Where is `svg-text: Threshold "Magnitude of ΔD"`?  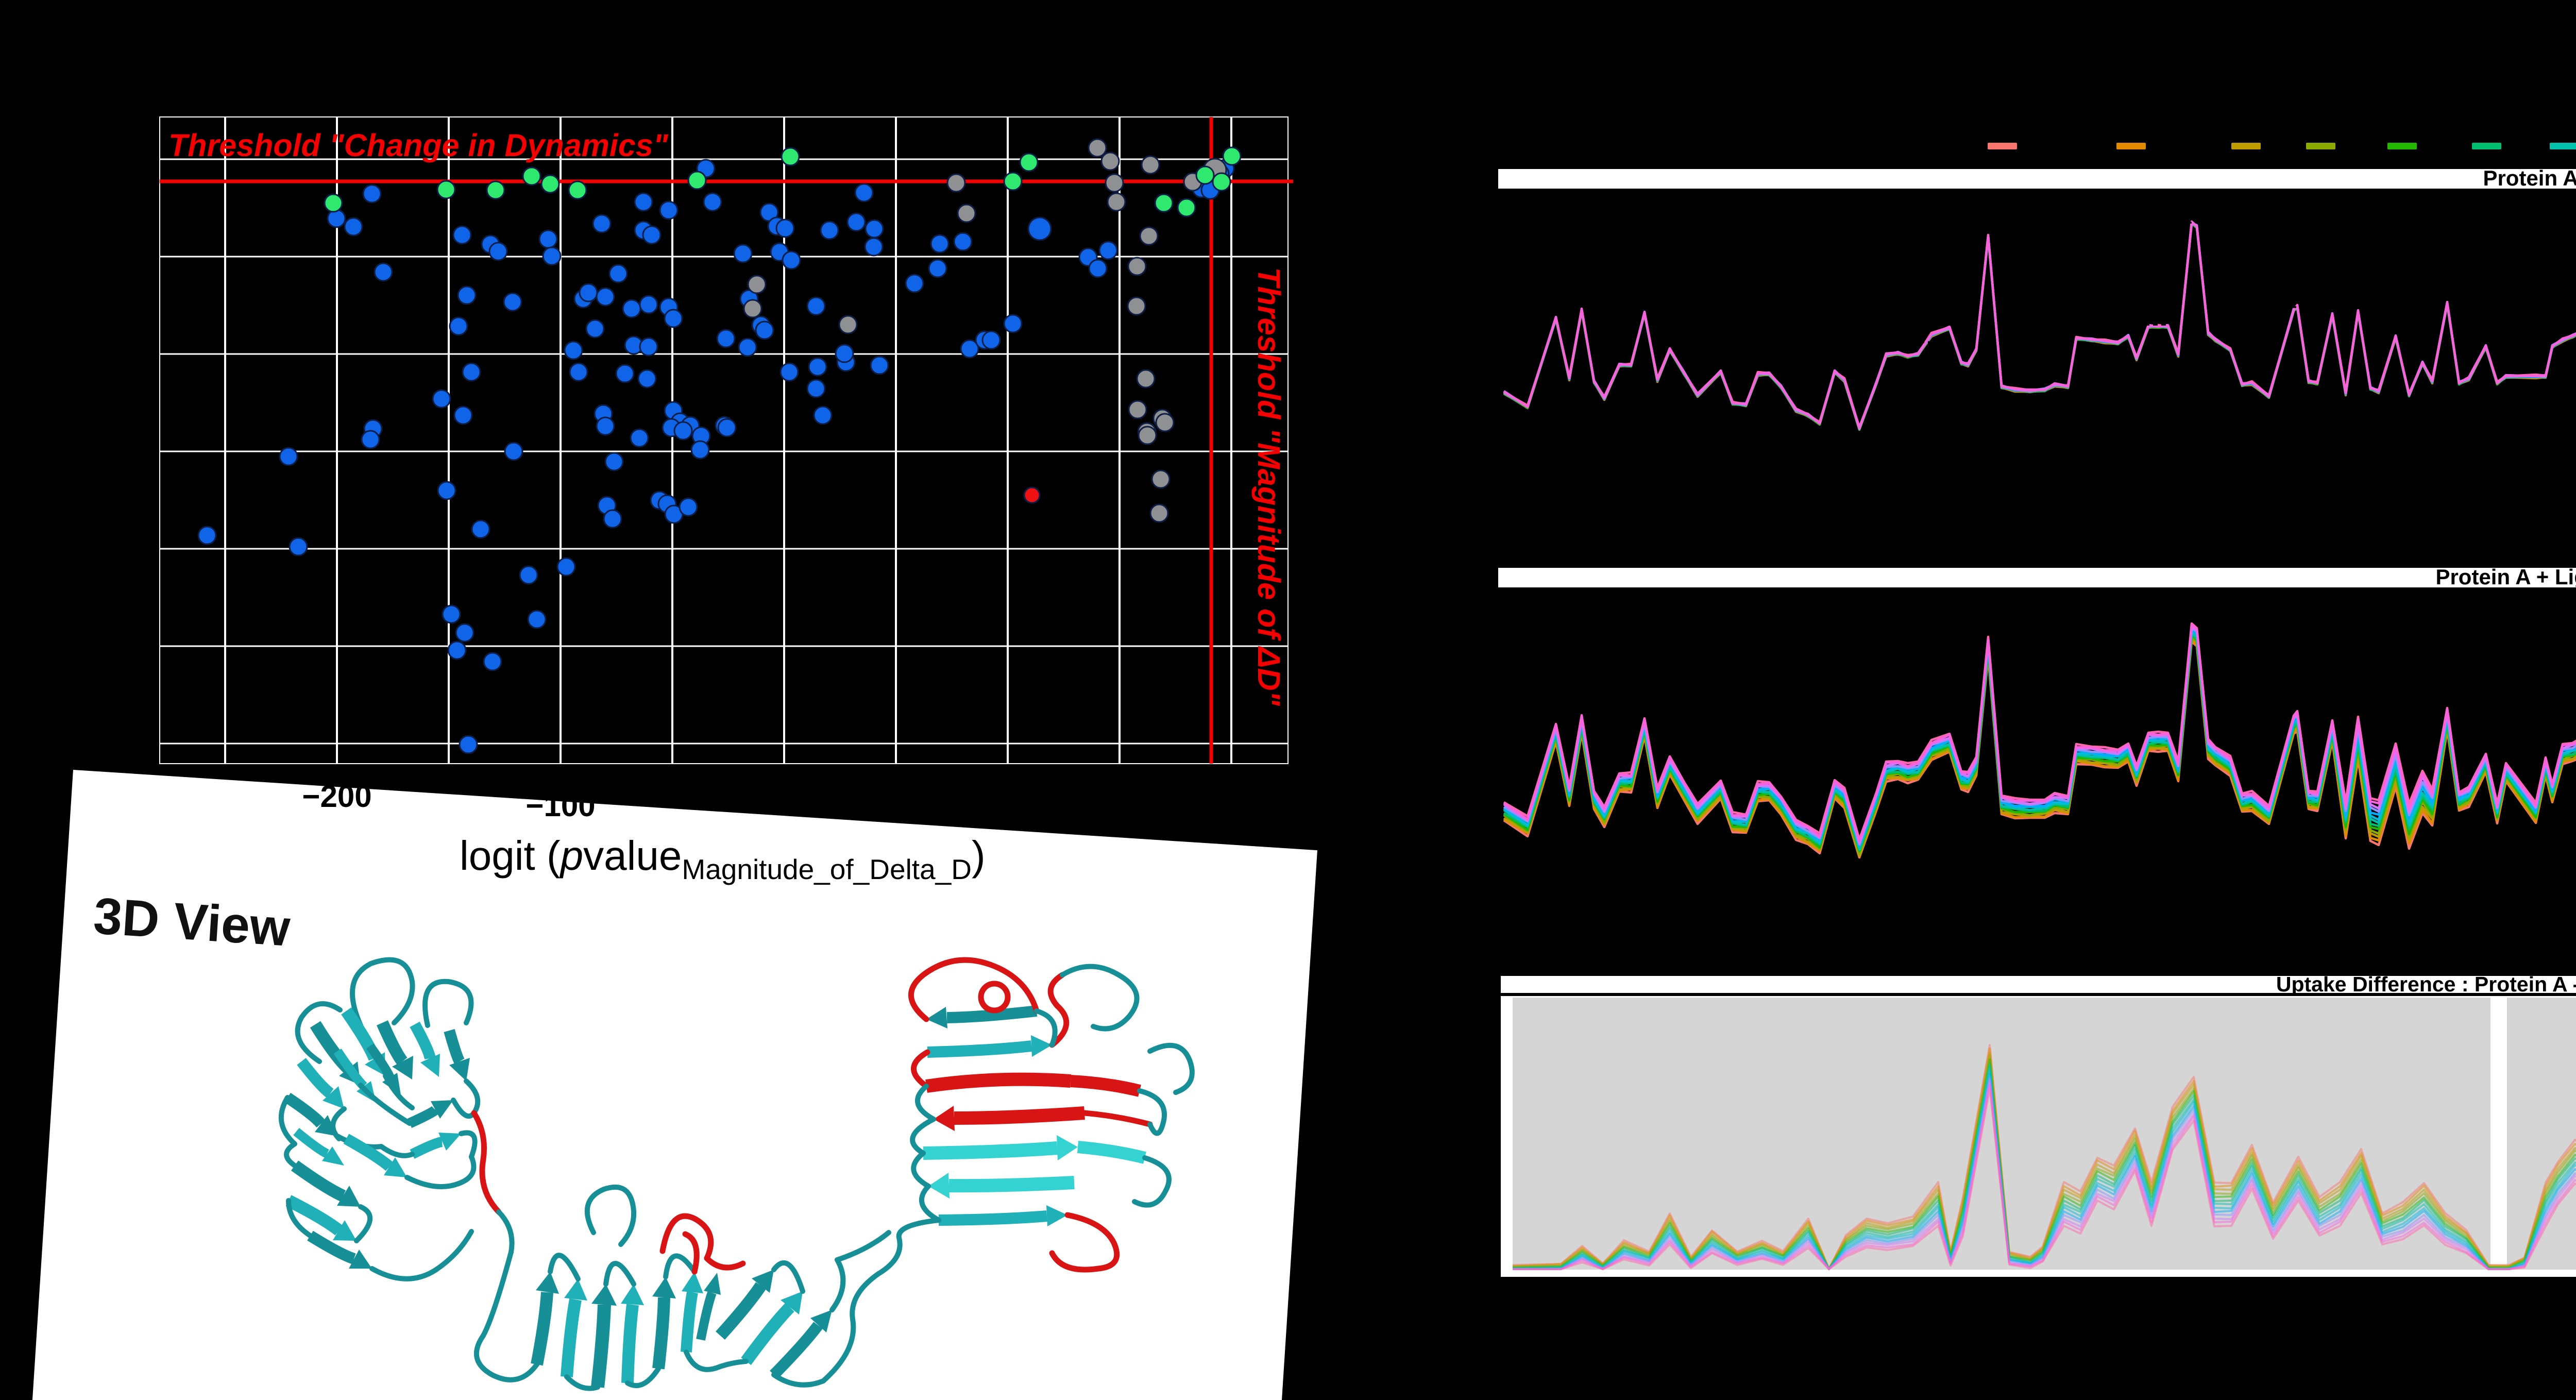 svg-text: Threshold "Magnitude of ΔD" is located at coordinates (1268, 486).